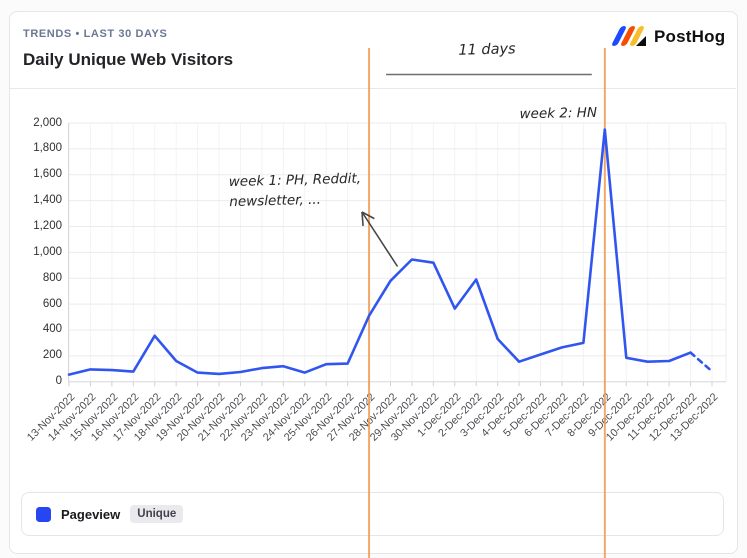 The image size is (747, 558). What do you see at coordinates (373, 88) in the screenshot?
I see `header-divider` at bounding box center [373, 88].